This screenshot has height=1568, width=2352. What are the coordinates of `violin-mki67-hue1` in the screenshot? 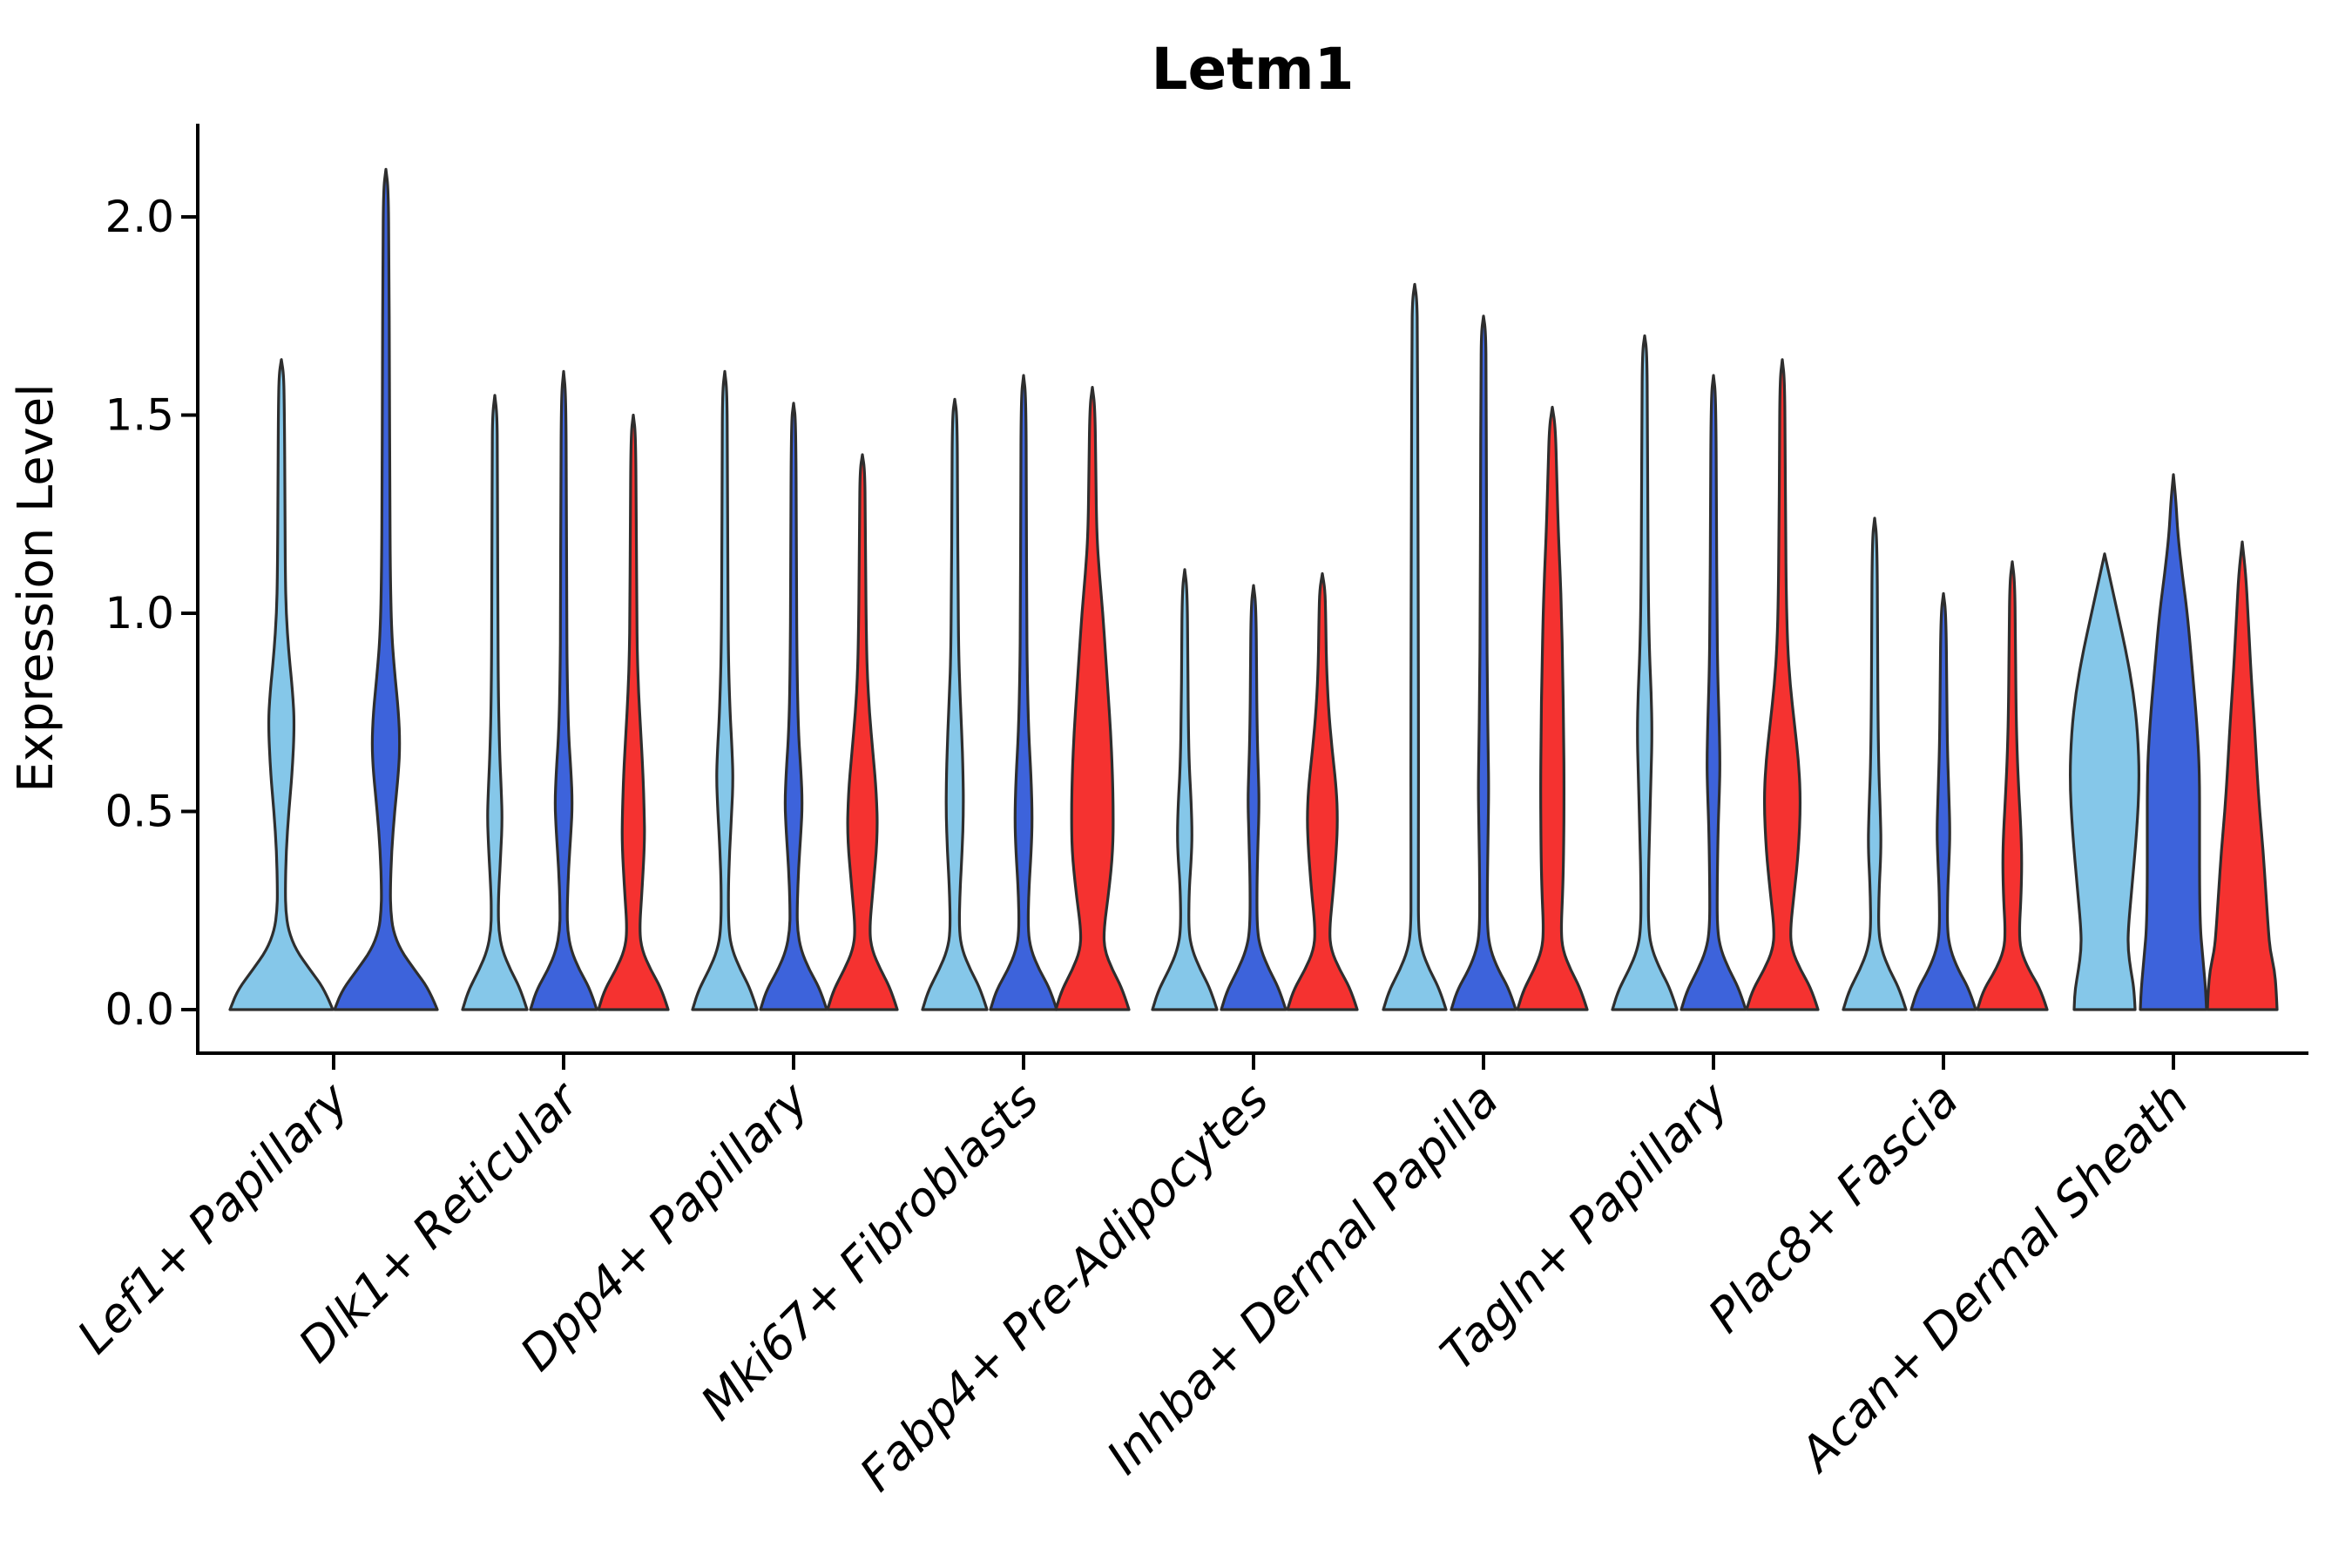 It's located at (1024, 692).